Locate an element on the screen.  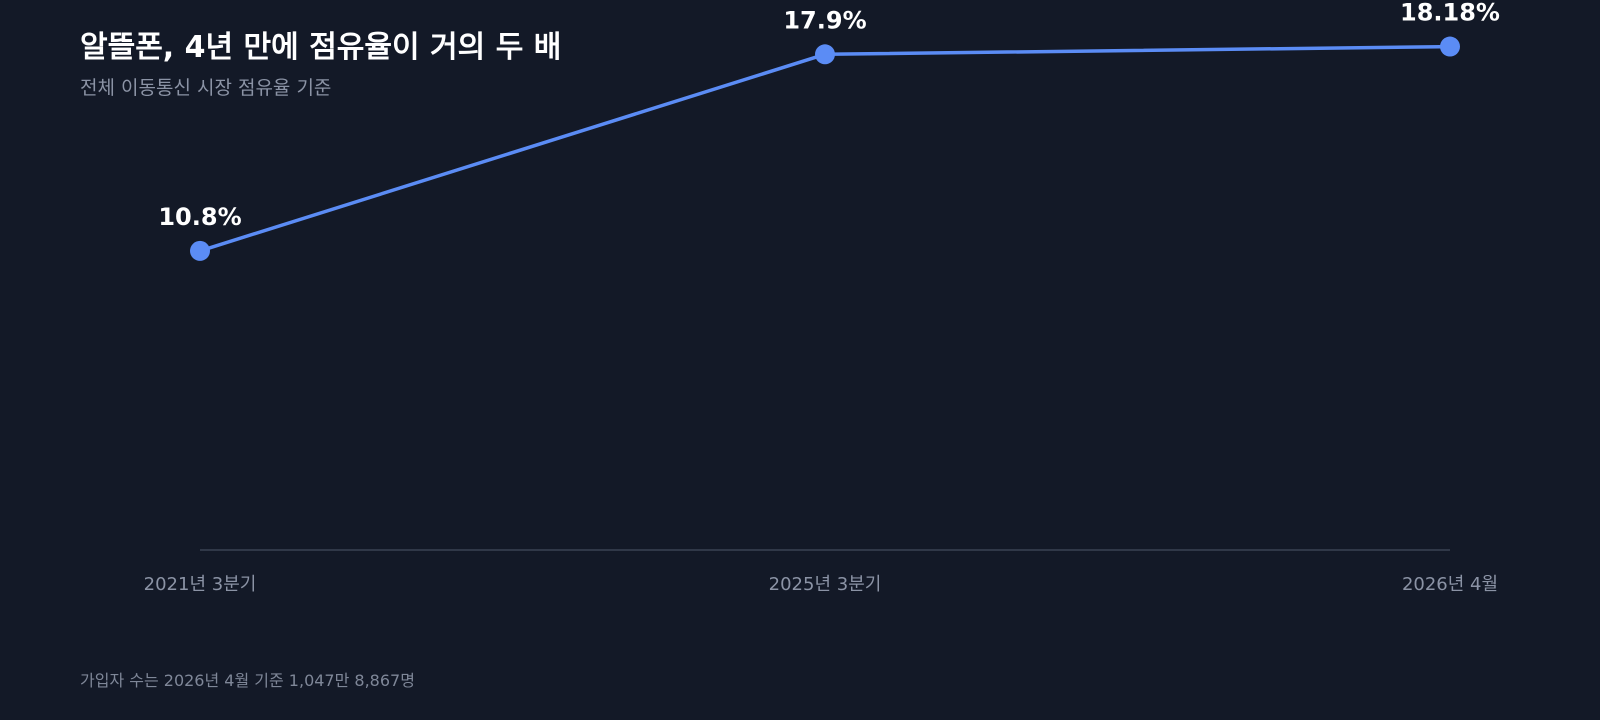
value-label: 10.8% is located at coordinates (199, 217).